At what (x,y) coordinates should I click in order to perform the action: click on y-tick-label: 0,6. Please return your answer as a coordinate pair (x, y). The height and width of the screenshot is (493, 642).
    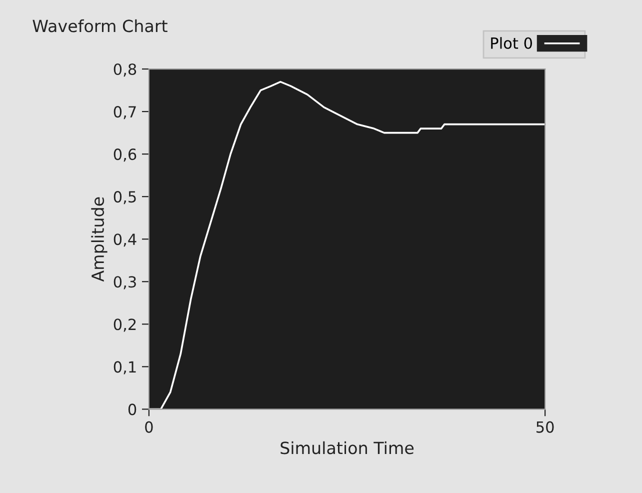
    Looking at the image, I should click on (125, 155).